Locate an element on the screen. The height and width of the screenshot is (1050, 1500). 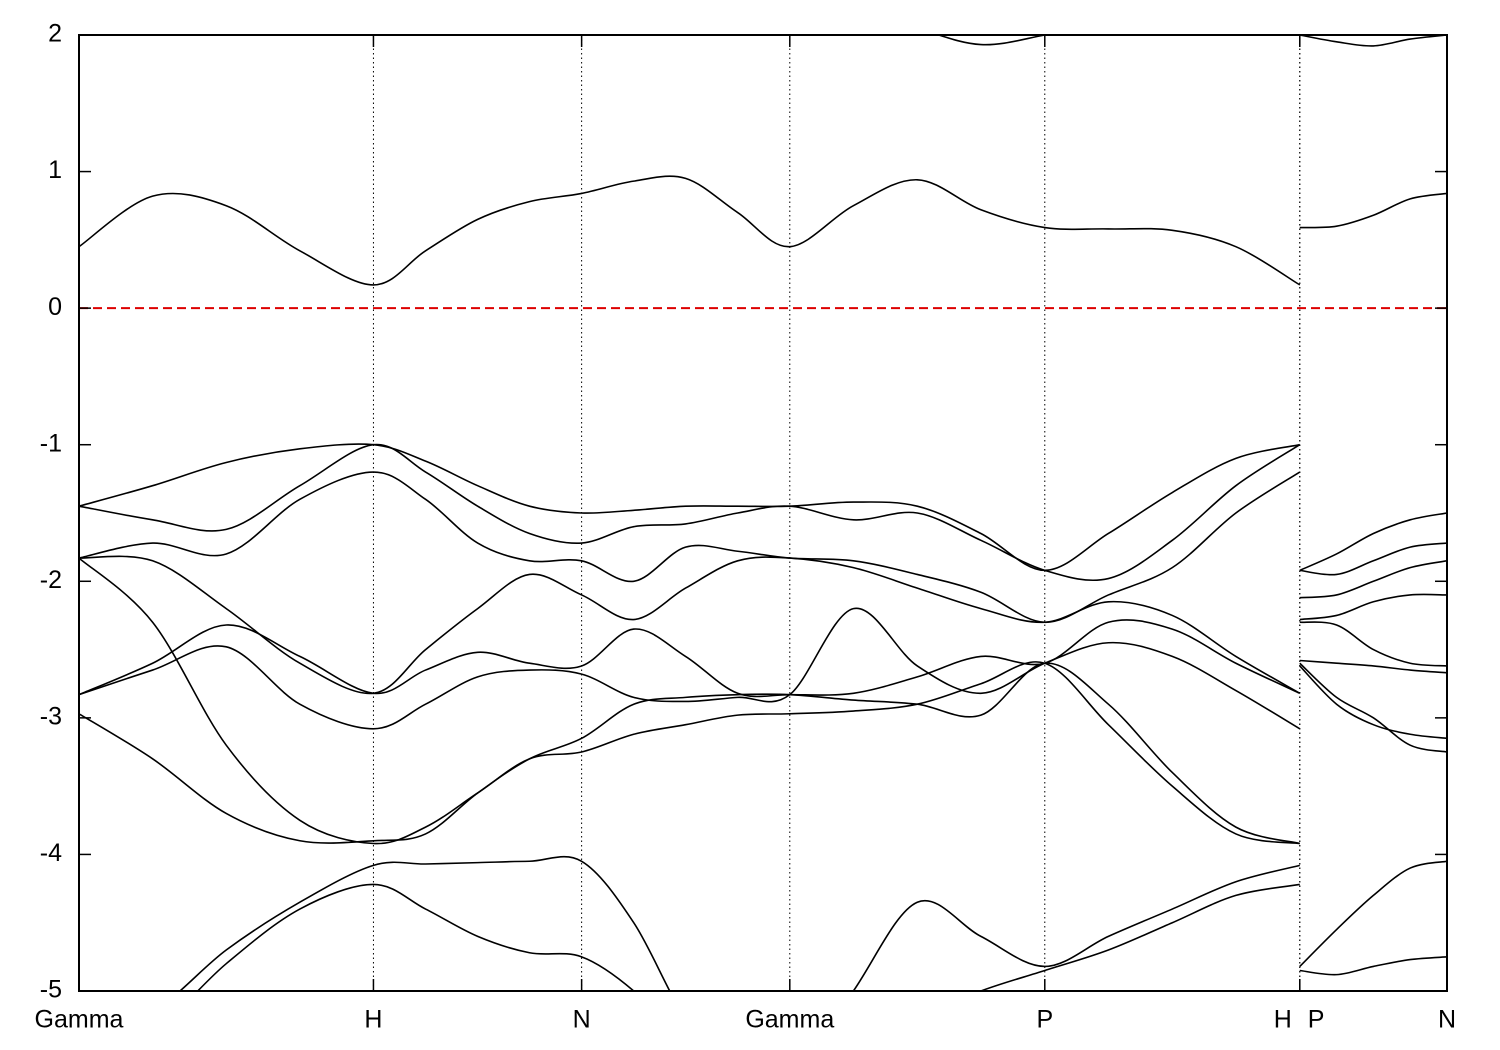
y-tick-label: -4 is located at coordinates (51, 853).